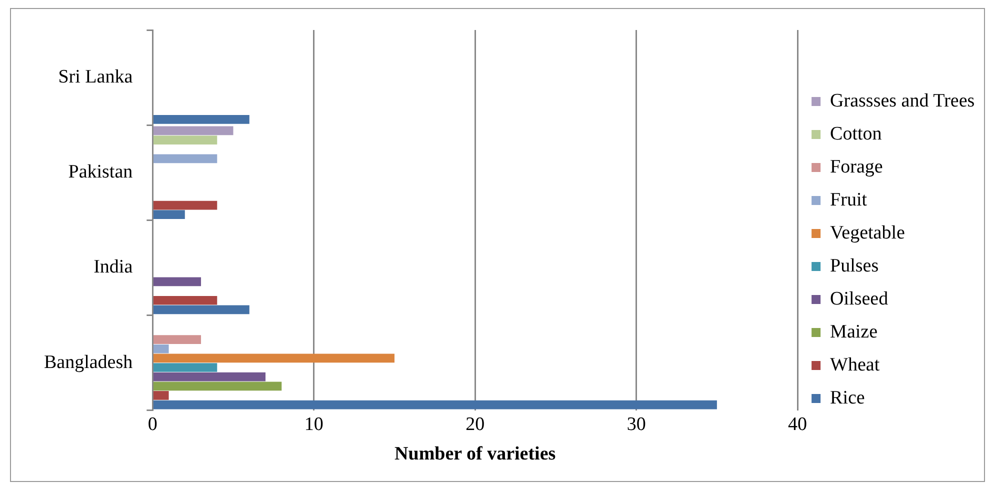 This screenshot has width=987, height=484. Describe the element at coordinates (856, 133) in the screenshot. I see `legend-label: Cotton` at that location.